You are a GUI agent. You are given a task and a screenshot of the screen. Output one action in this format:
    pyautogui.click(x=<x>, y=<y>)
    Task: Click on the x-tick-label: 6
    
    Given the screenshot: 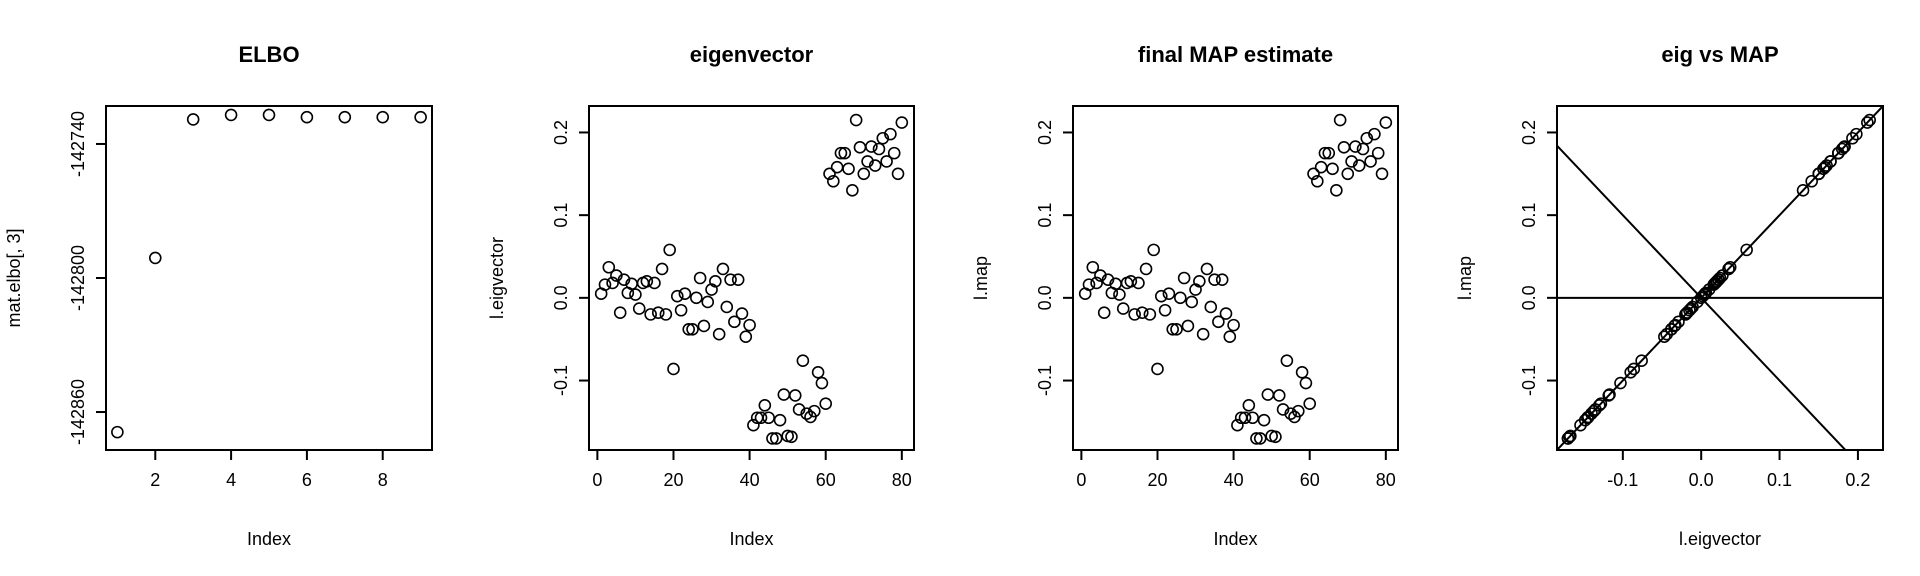 What is the action you would take?
    pyautogui.click(x=307, y=480)
    